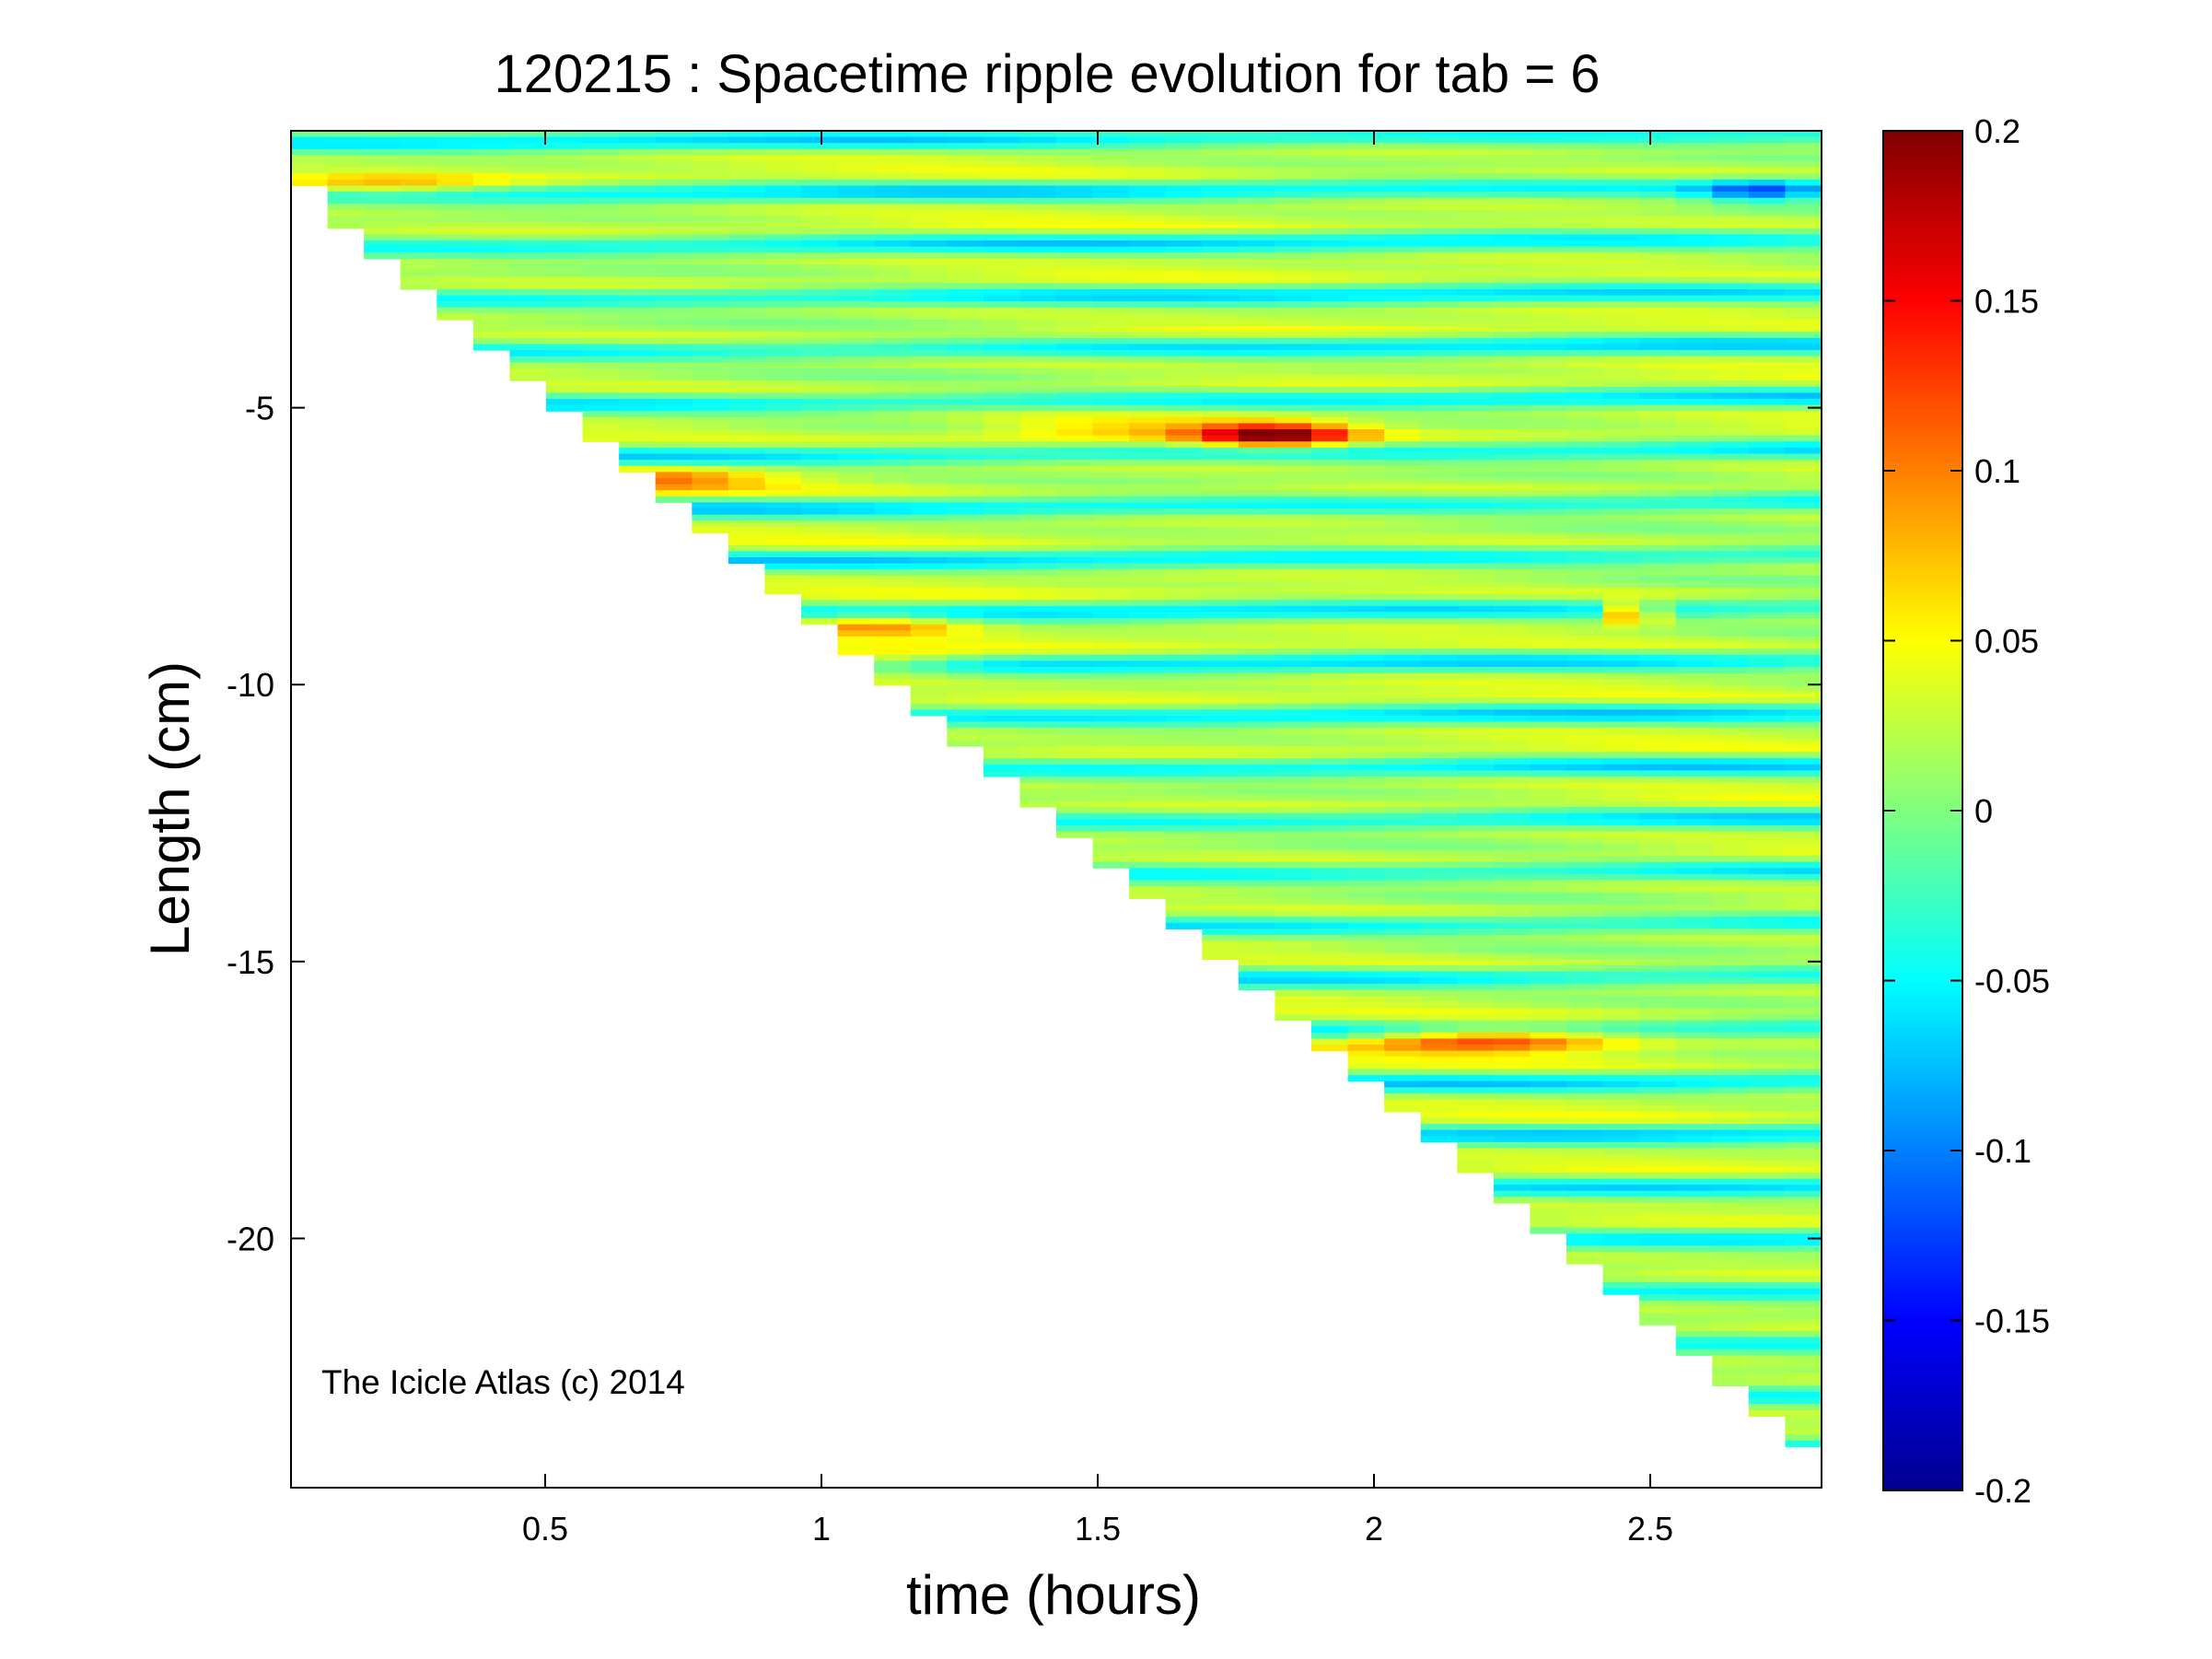  What do you see at coordinates (2012, 1321) in the screenshot?
I see `colorbar-tick-label: -0.15` at bounding box center [2012, 1321].